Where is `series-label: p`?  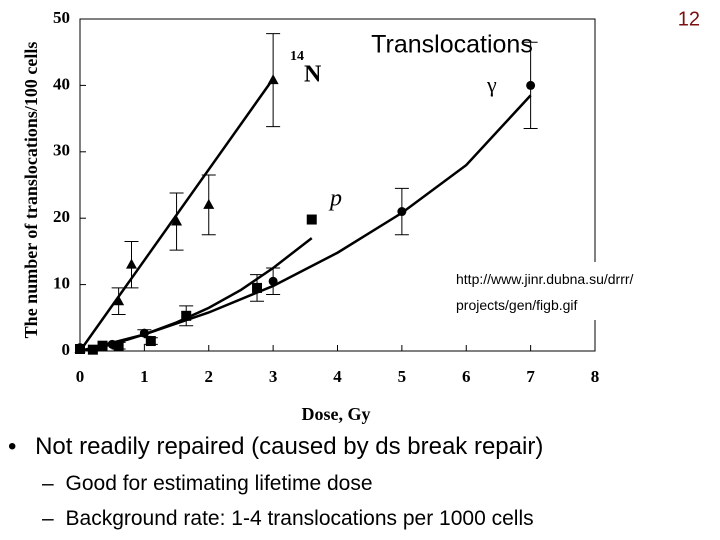
series-label: p is located at coordinates (335, 199).